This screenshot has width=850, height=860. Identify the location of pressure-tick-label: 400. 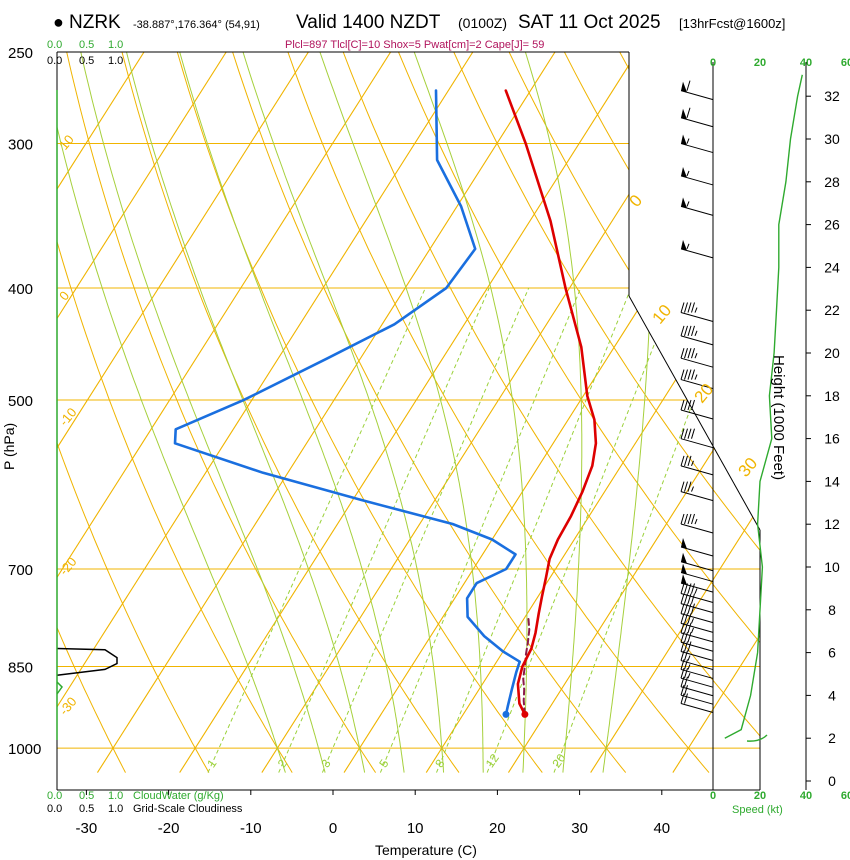
(20, 289).